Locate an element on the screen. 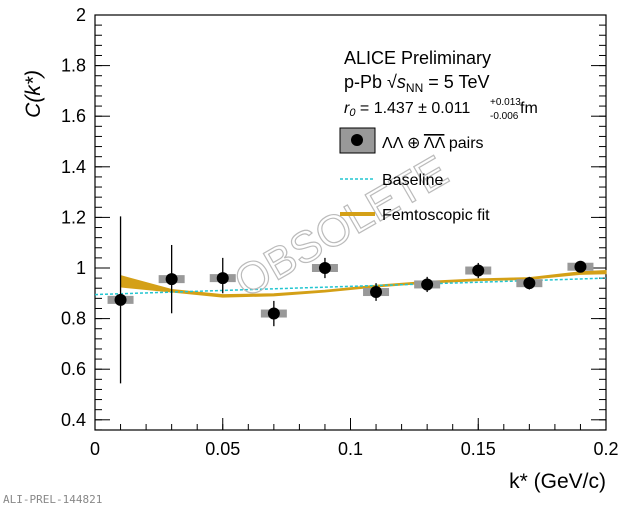 This screenshot has width=628, height=510. fit-band-area is located at coordinates (363, 284).